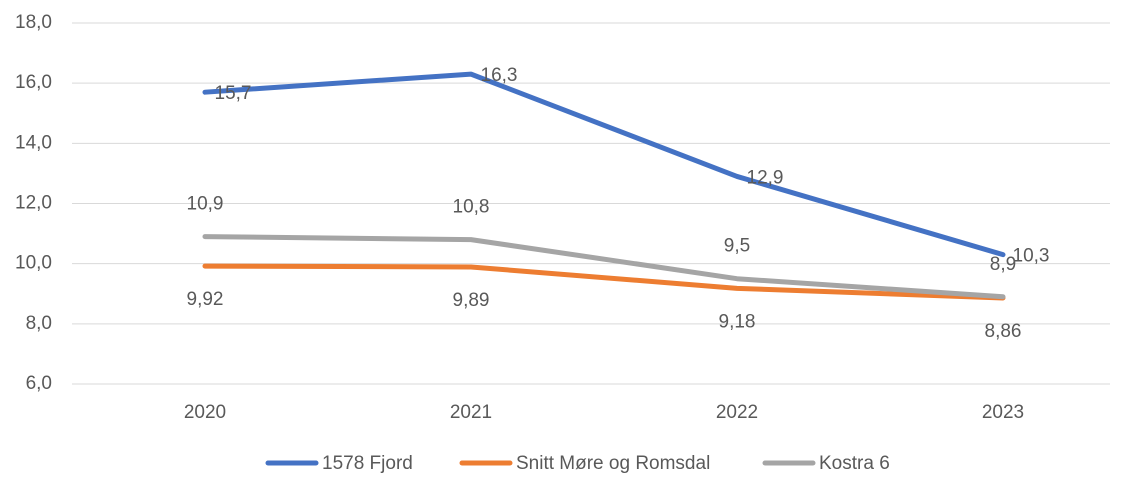  Describe the element at coordinates (205, 204) in the screenshot. I see `data-label: 10,9` at that location.